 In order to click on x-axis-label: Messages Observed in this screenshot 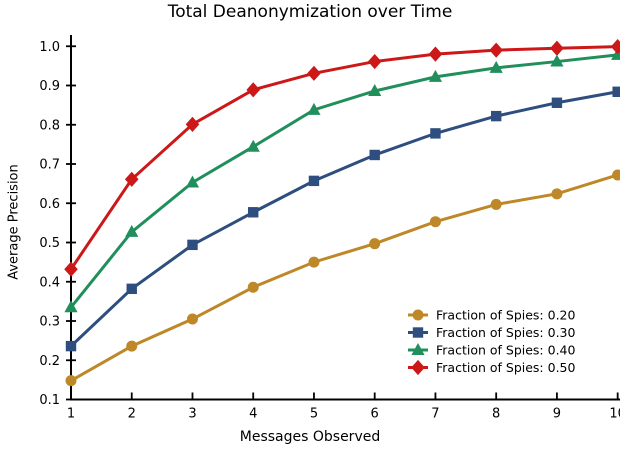, I will do `click(310, 437)`.